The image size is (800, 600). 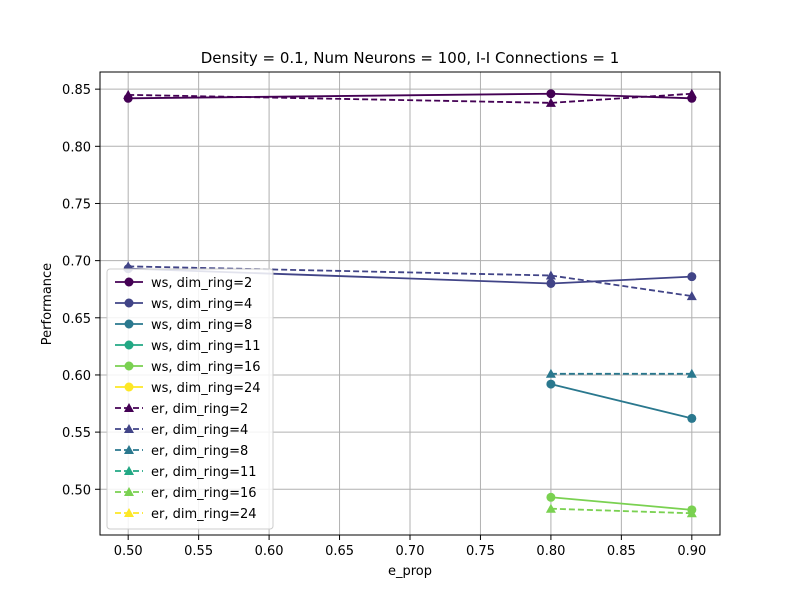 I want to click on y-axis-ticks: 0.50 0.55 0.60 0.65 0.70 0.75 0.80 0.85, so click(x=81, y=290).